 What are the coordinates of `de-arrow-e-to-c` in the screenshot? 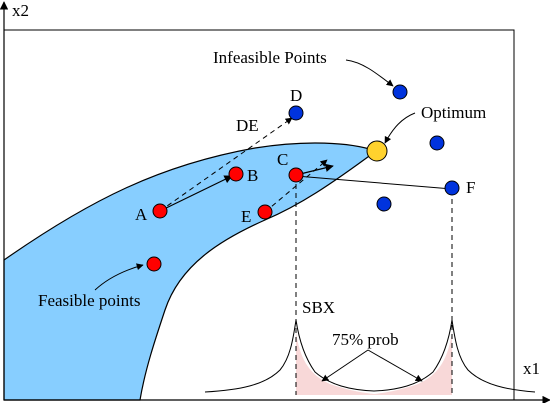 It's located at (296, 186).